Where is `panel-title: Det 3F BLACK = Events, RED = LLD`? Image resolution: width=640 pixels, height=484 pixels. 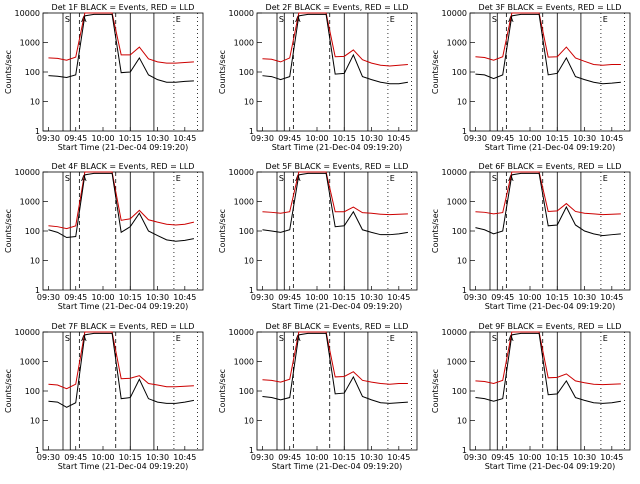
panel-title: Det 3F BLACK = Events, RED = LLD is located at coordinates (550, 7).